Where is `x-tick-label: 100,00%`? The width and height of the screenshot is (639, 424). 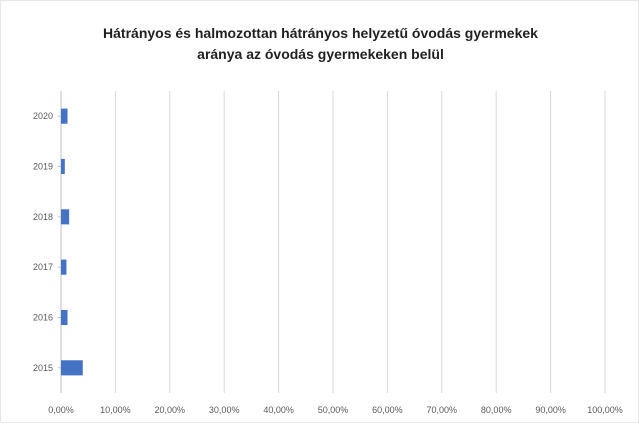 x-tick-label: 100,00% is located at coordinates (605, 410).